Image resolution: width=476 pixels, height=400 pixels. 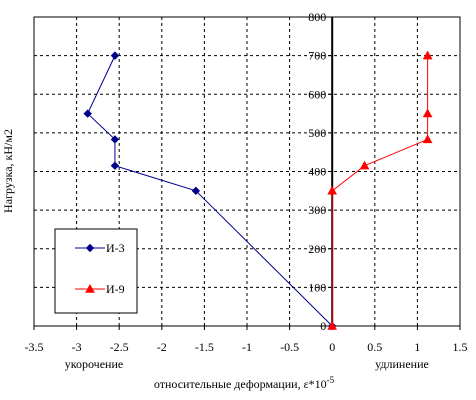 I want to click on legend-label-и-9: И-9, so click(x=115, y=289).